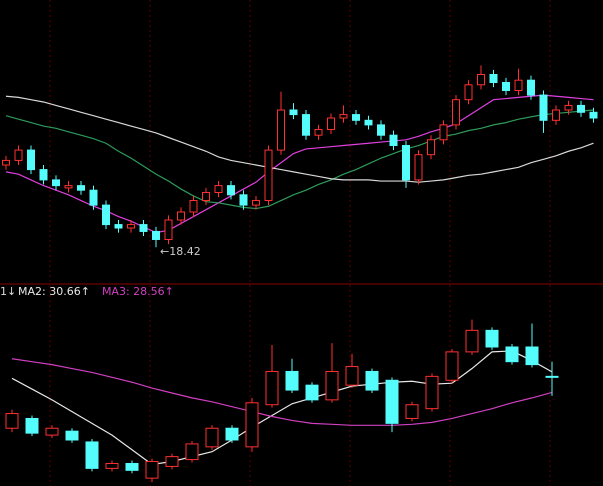 This screenshot has height=486, width=603. What do you see at coordinates (180, 251) in the screenshot?
I see `low-annotation: ←18.42` at bounding box center [180, 251].